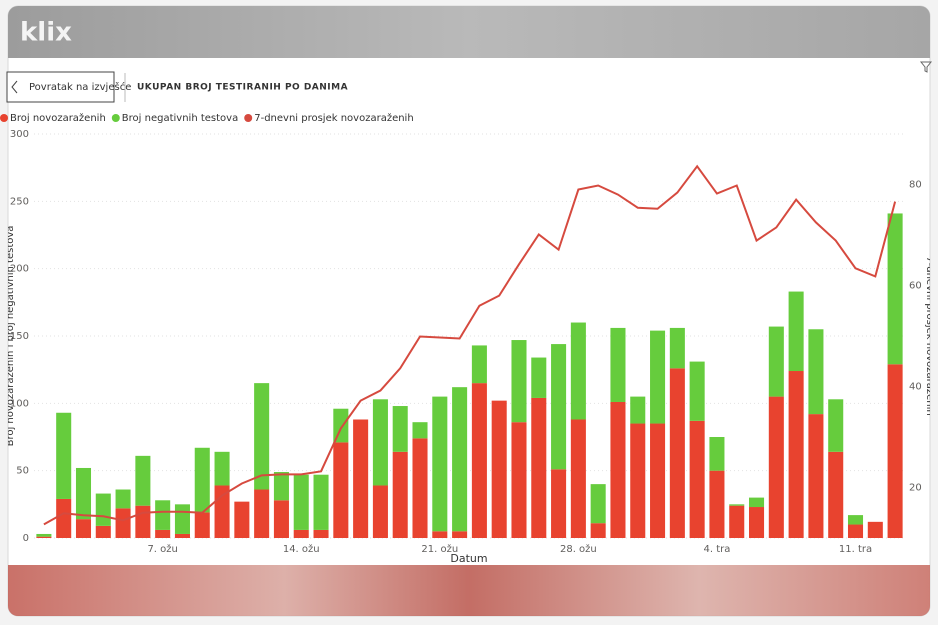 This screenshot has height=625, width=938. What do you see at coordinates (19, 201) in the screenshot?
I see `y-tick-label: 250` at bounding box center [19, 201].